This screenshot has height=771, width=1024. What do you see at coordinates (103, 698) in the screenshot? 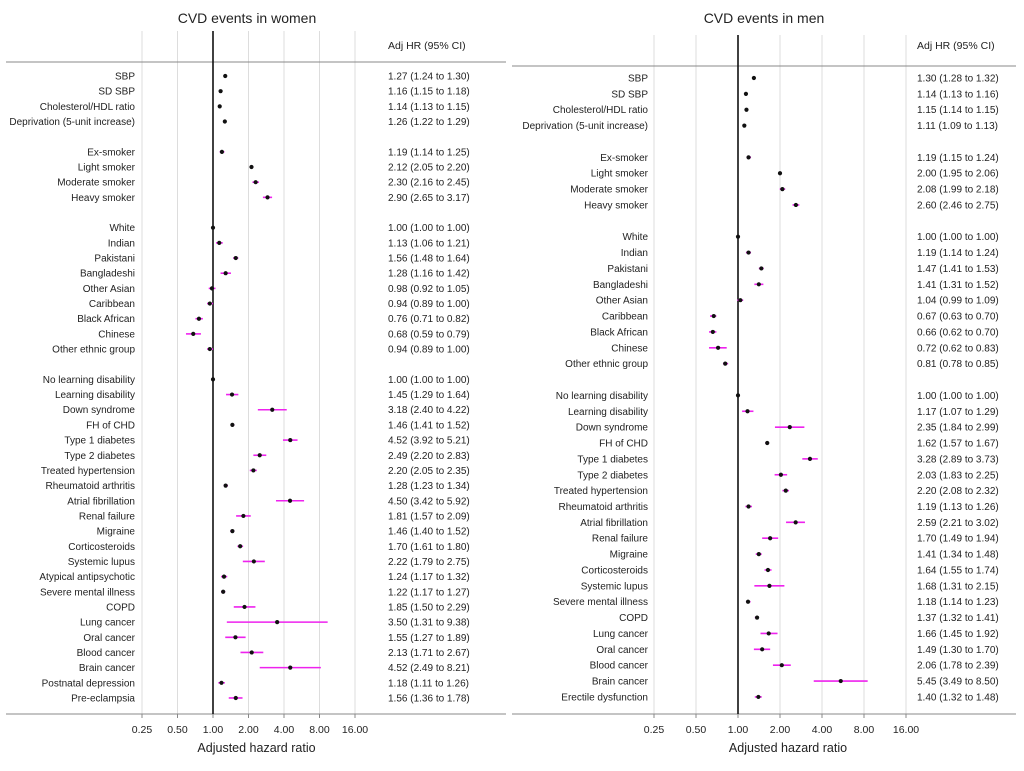
I see `row-label: Pre-eclampsia` at bounding box center [103, 698].